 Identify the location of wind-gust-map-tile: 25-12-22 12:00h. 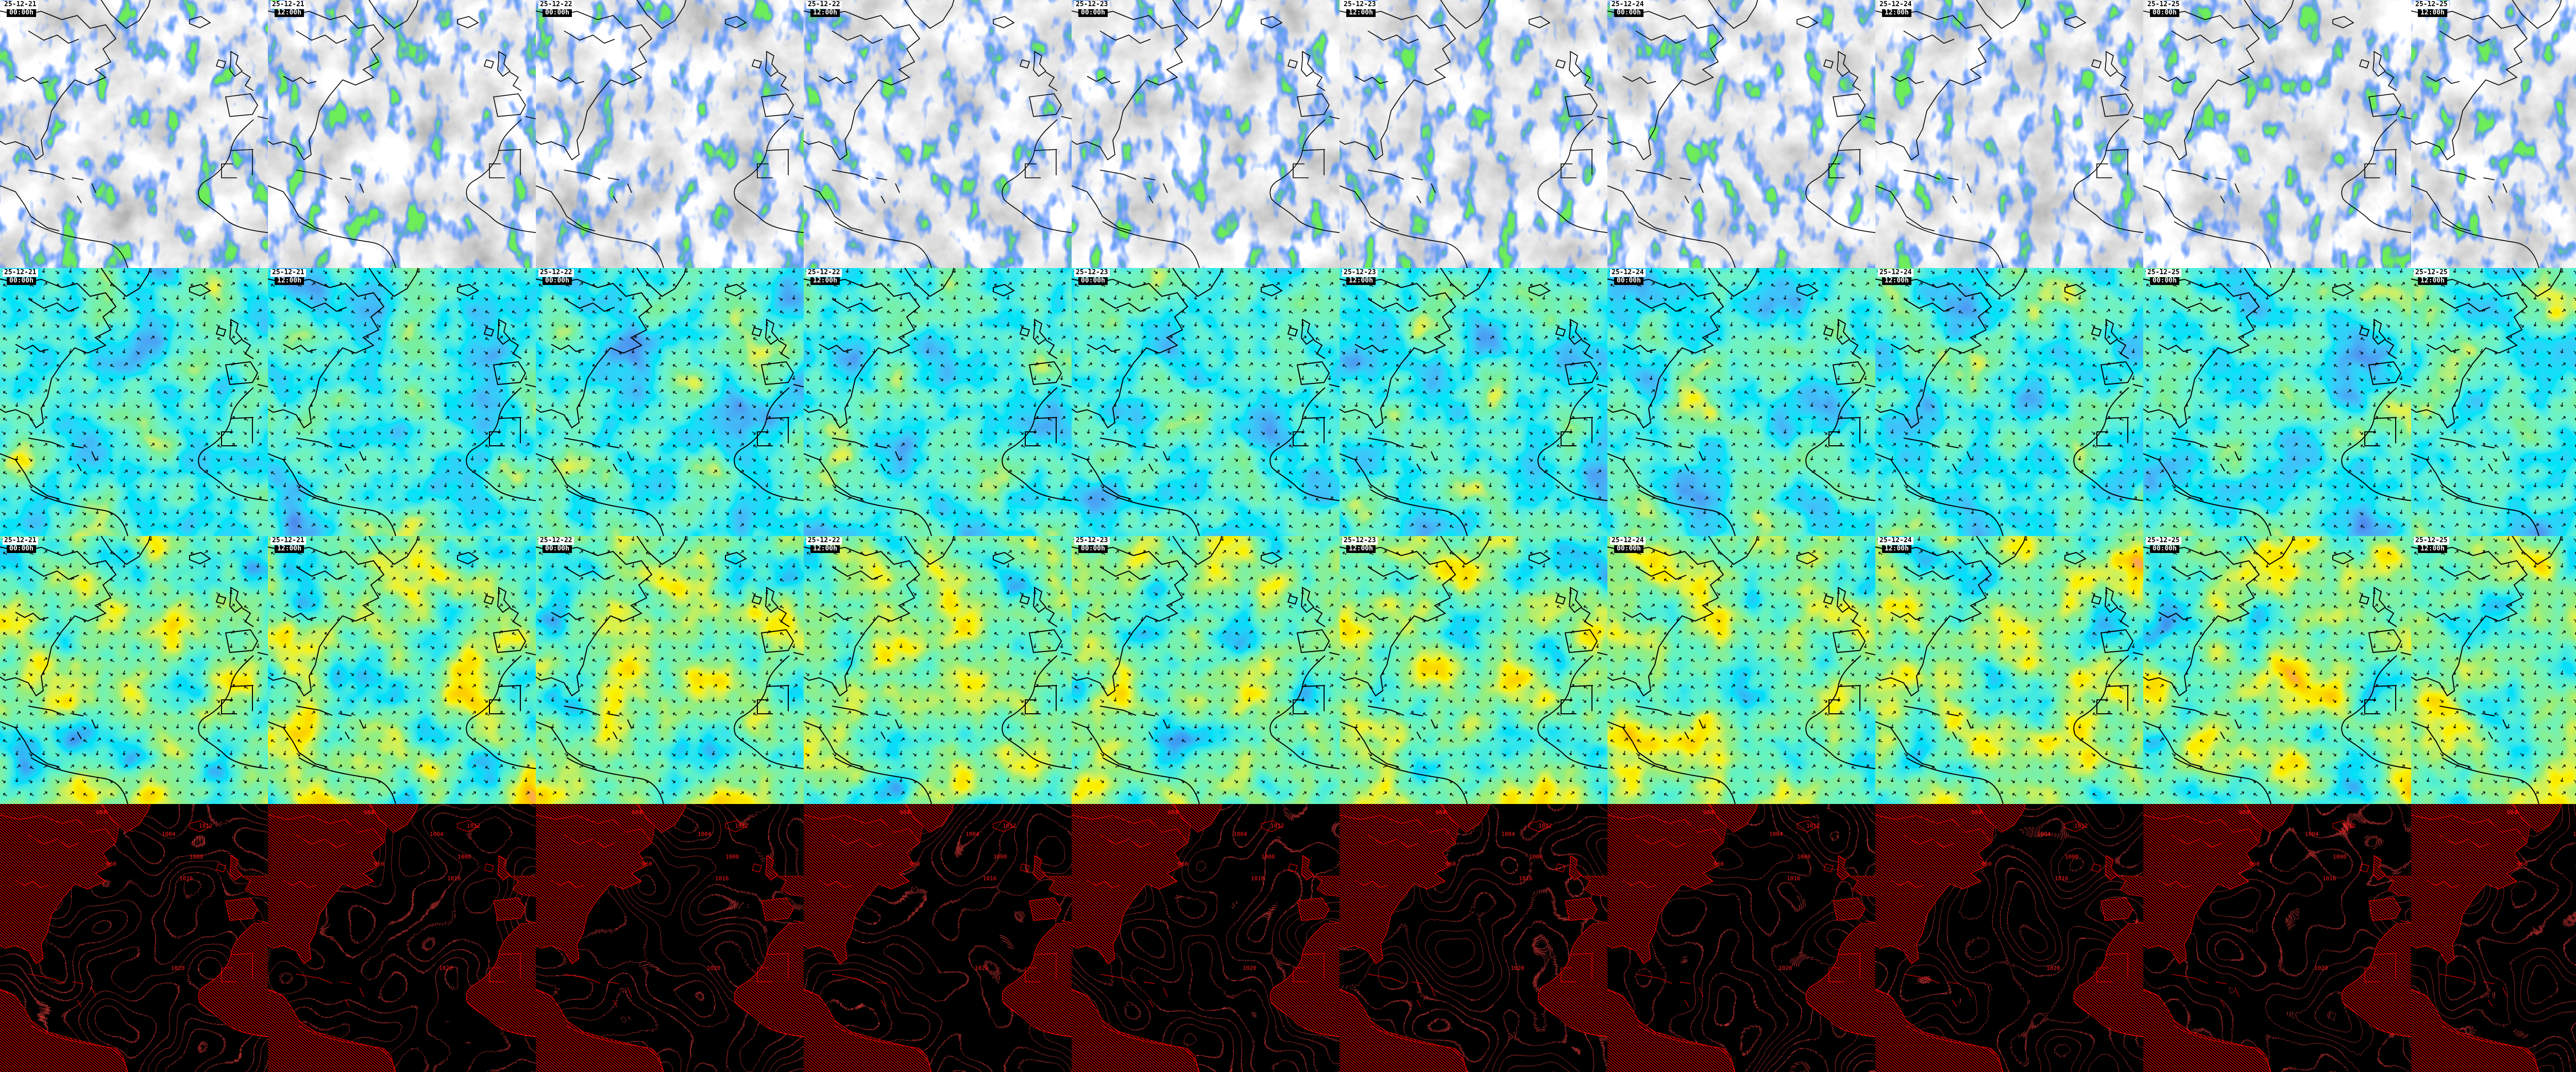
(938, 670).